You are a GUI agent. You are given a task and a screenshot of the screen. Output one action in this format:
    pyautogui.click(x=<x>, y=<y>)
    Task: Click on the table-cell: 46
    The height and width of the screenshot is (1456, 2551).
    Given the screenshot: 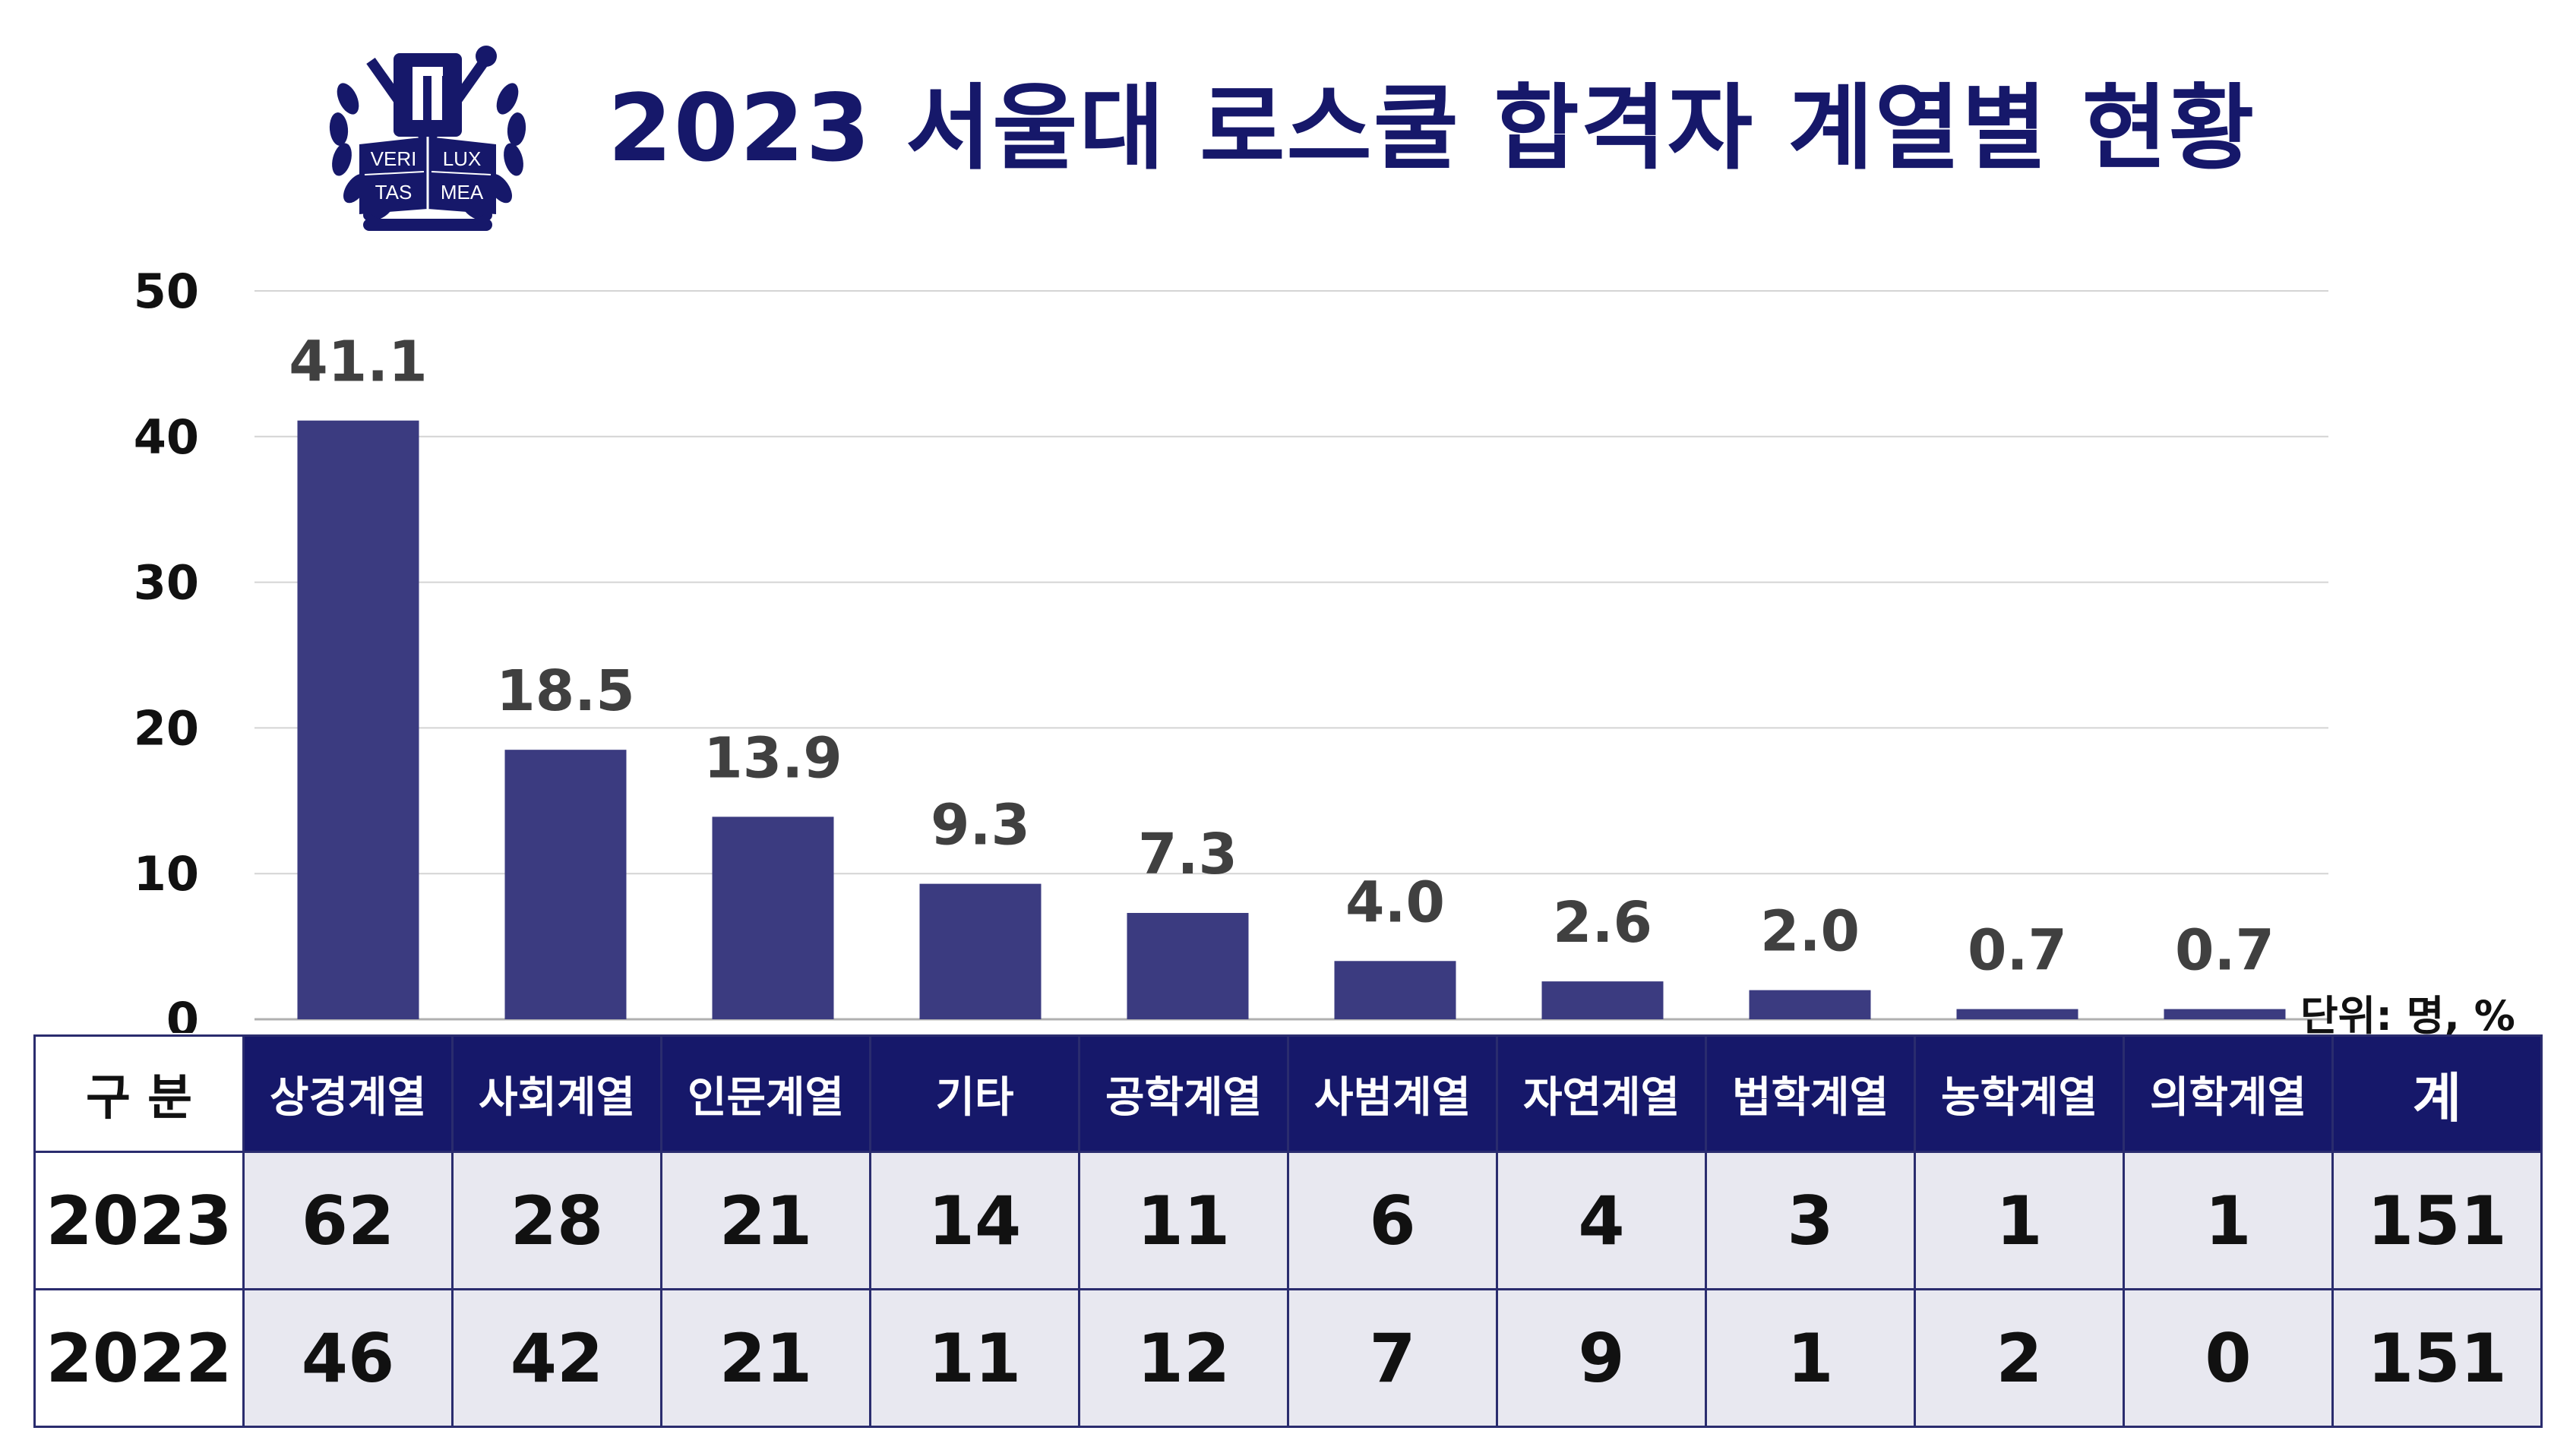 What is the action you would take?
    pyautogui.click(x=348, y=1358)
    